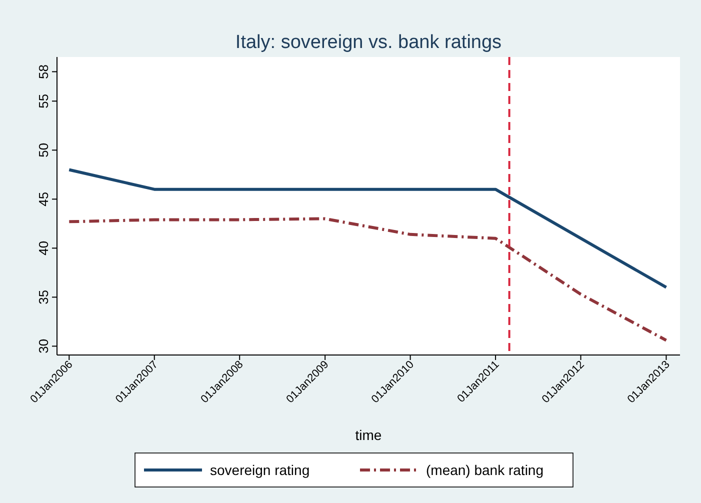 This screenshot has height=503, width=701. Describe the element at coordinates (43, 199) in the screenshot. I see `y-tick-label: 45` at that location.